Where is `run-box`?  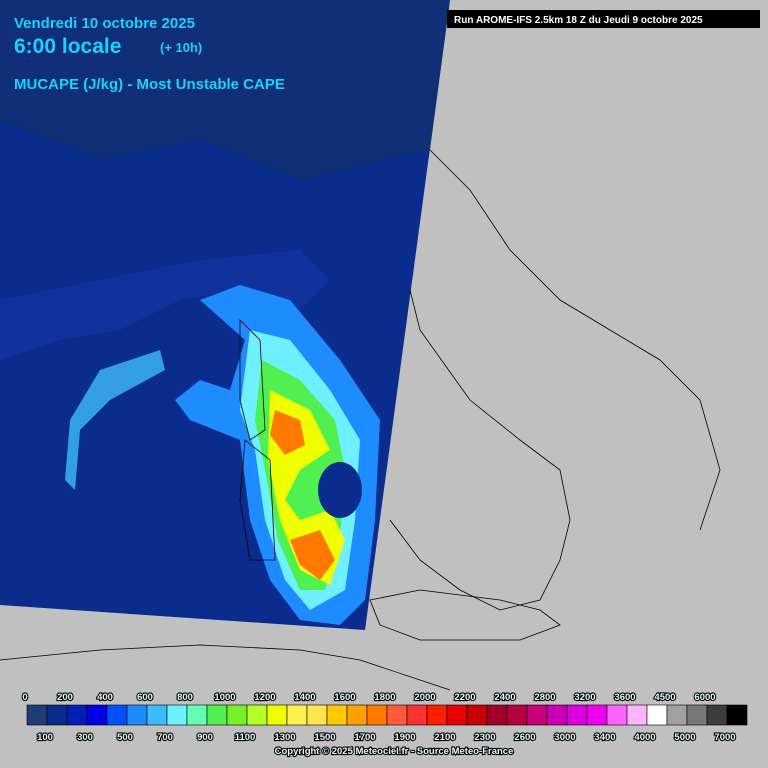
run-box is located at coordinates (603, 19).